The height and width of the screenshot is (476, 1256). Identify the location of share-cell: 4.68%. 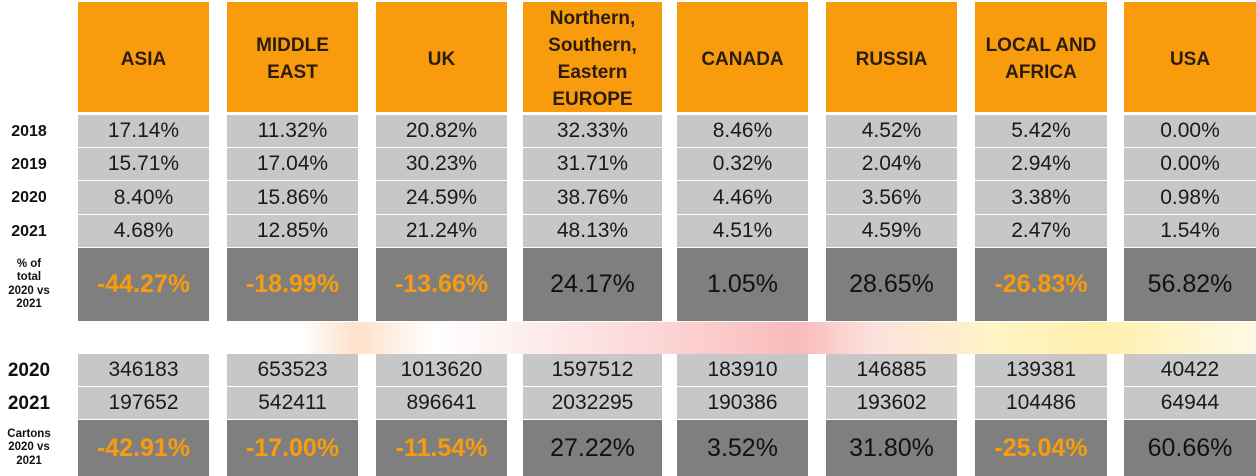
(143, 231).